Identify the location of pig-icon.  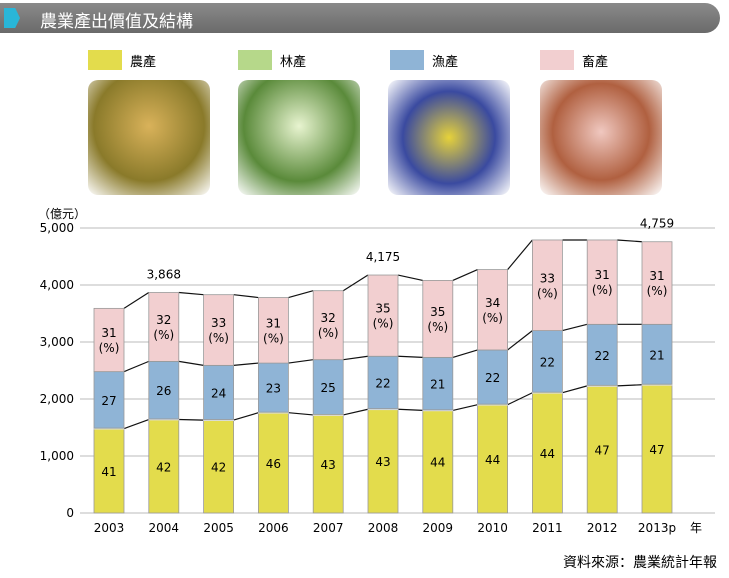
(601, 137).